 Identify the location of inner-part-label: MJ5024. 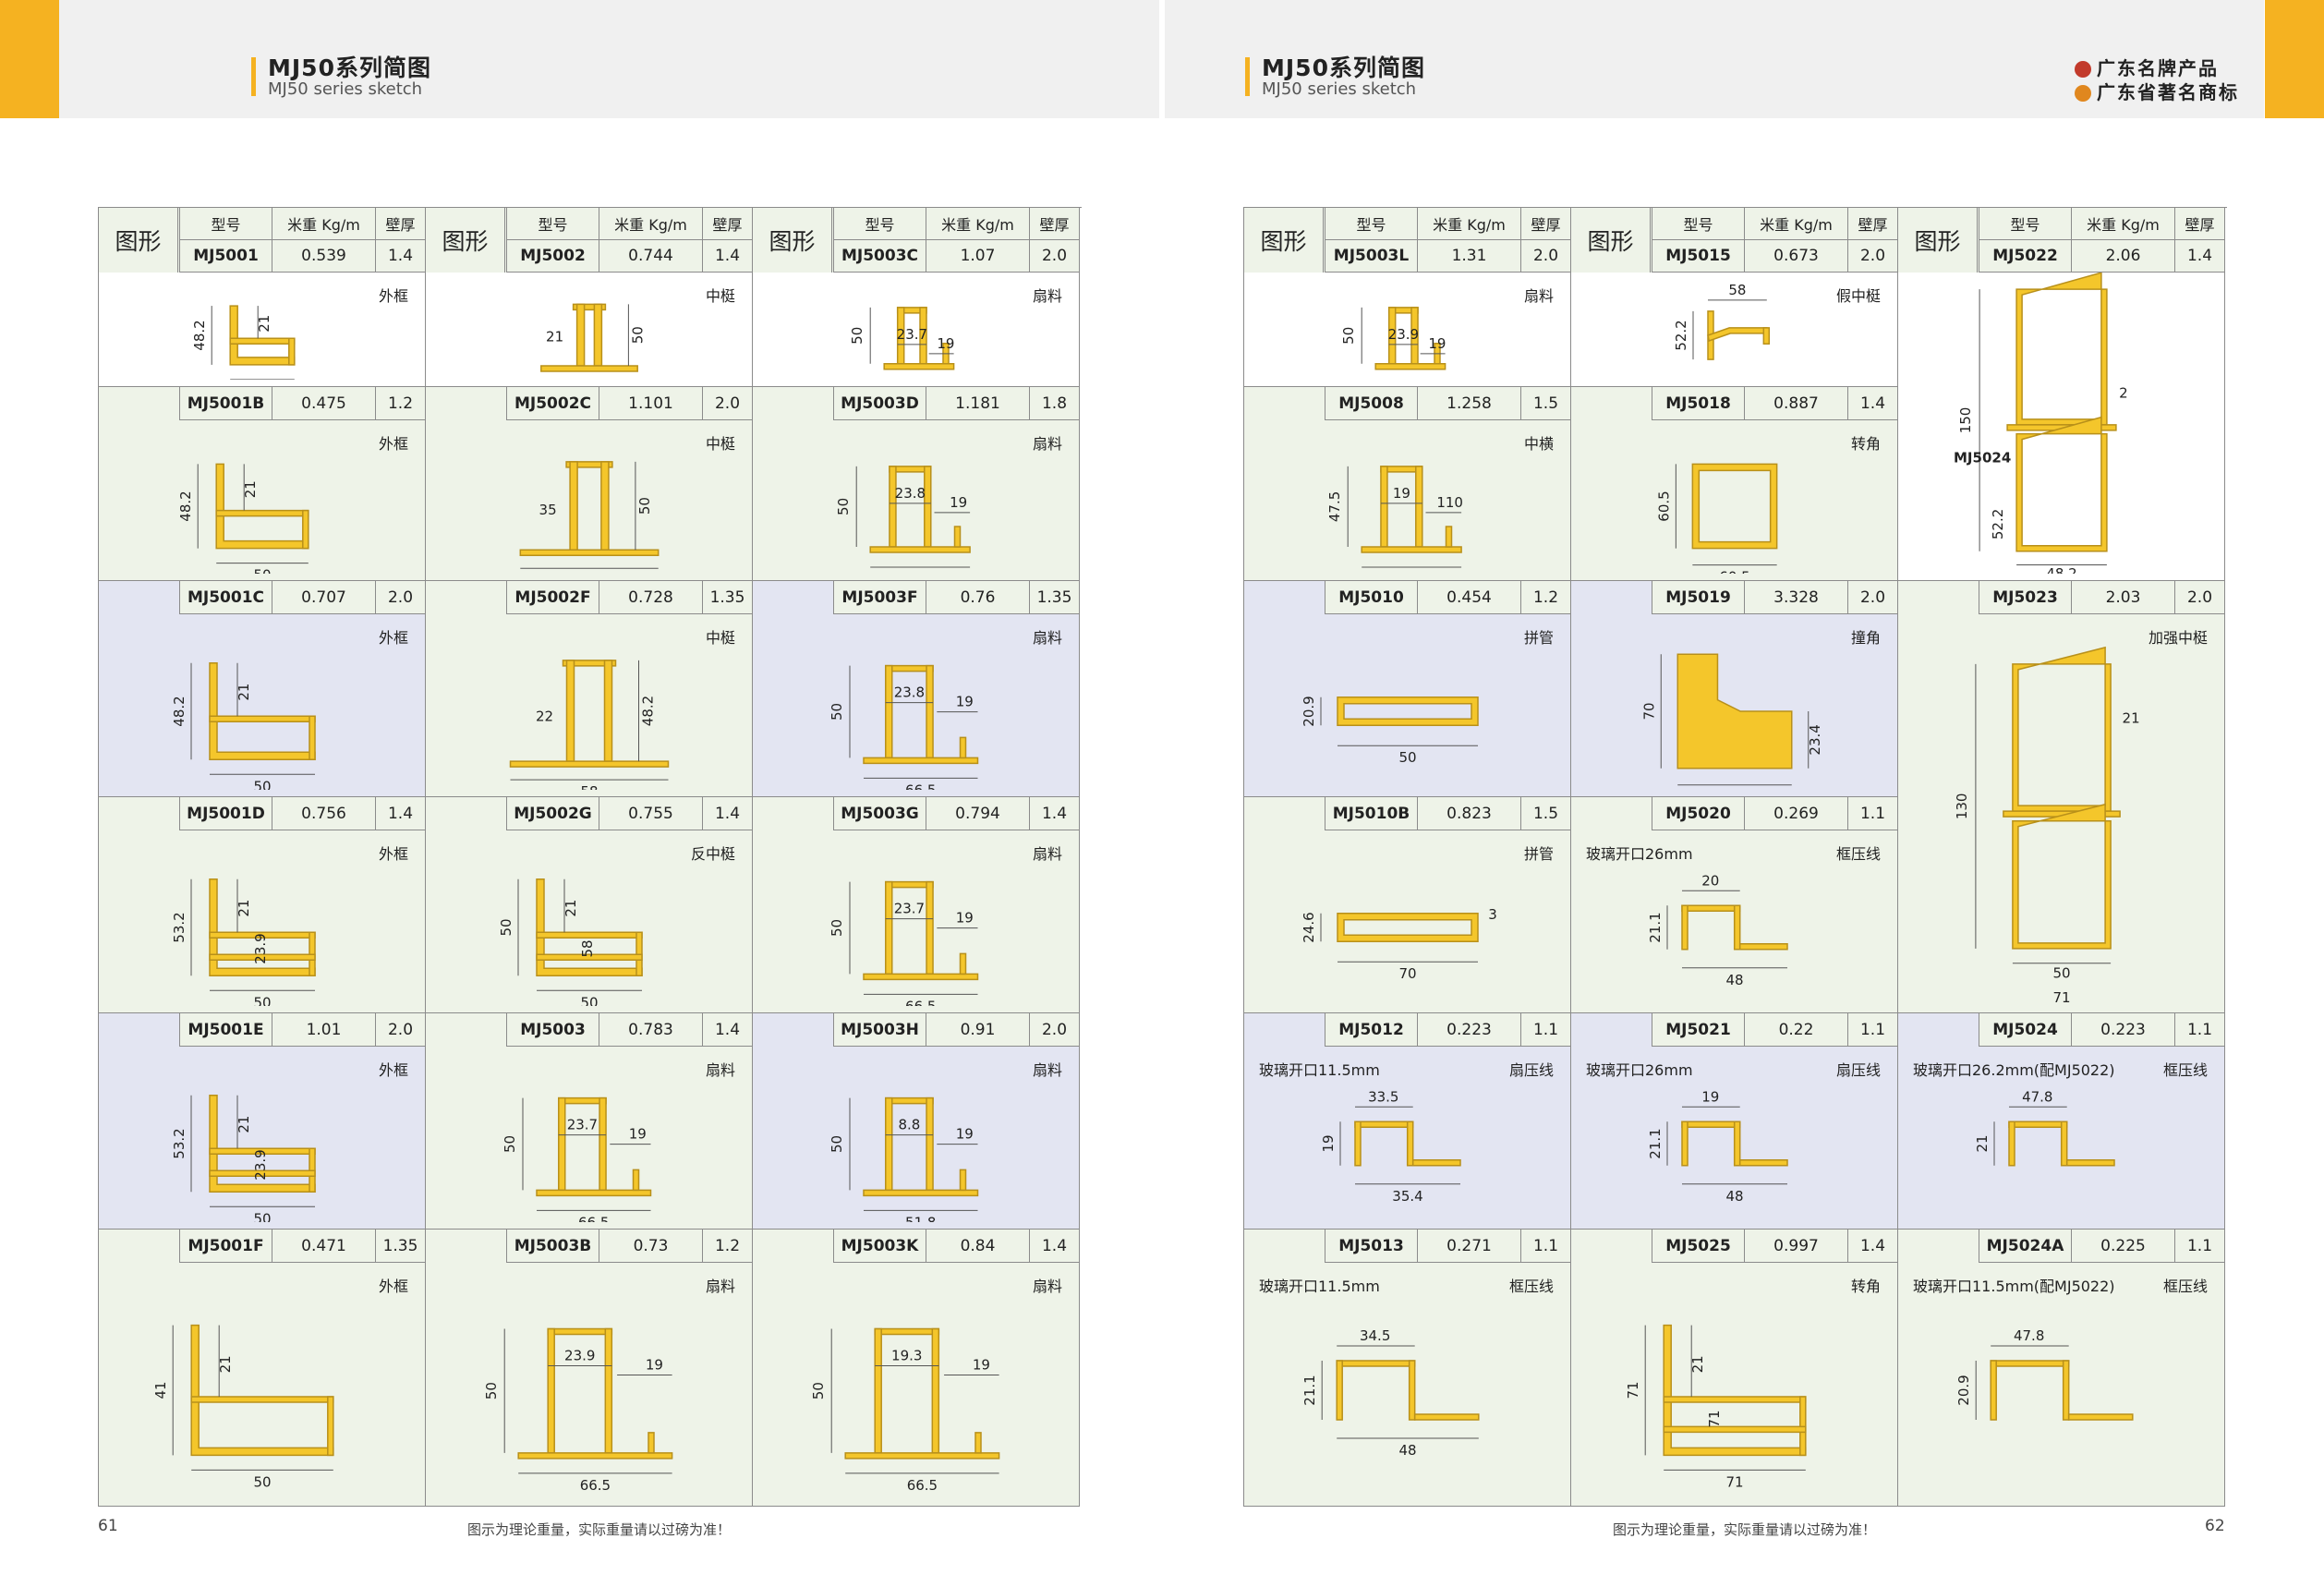
(1982, 457).